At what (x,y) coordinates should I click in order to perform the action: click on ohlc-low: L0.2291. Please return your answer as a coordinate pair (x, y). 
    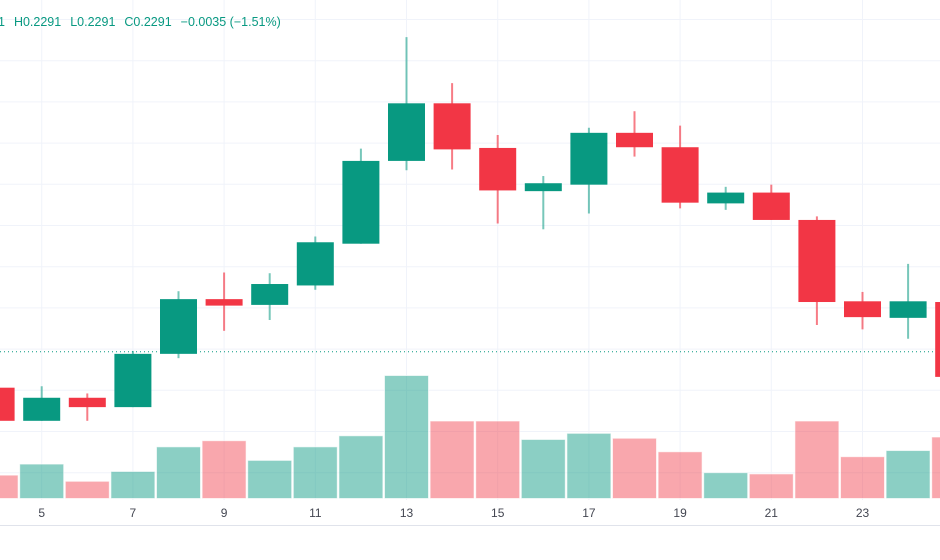
    Looking at the image, I should click on (93, 22).